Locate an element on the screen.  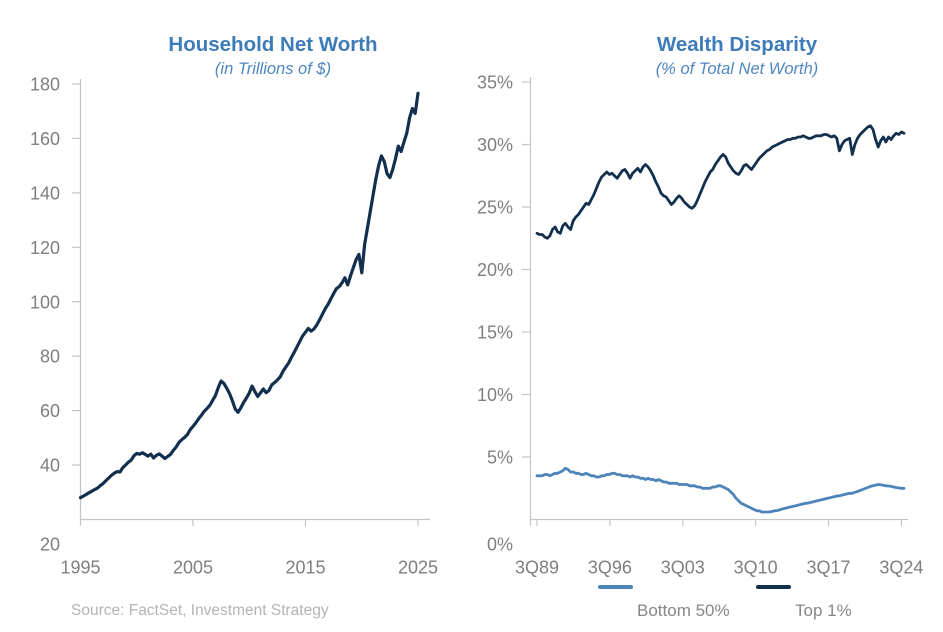
wealth-disparity-x-tick-label: 3Q24 is located at coordinates (901, 568).